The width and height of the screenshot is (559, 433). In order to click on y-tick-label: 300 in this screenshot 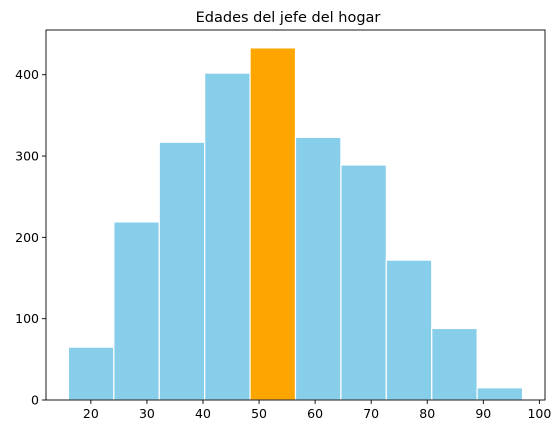, I will do `click(27, 156)`.